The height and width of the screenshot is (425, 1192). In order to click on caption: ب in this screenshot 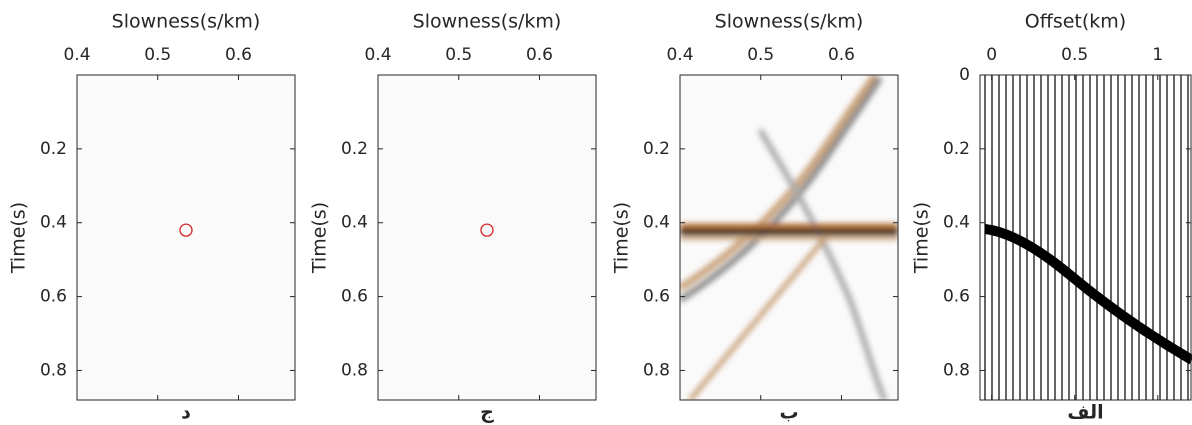, I will do `click(788, 413)`.